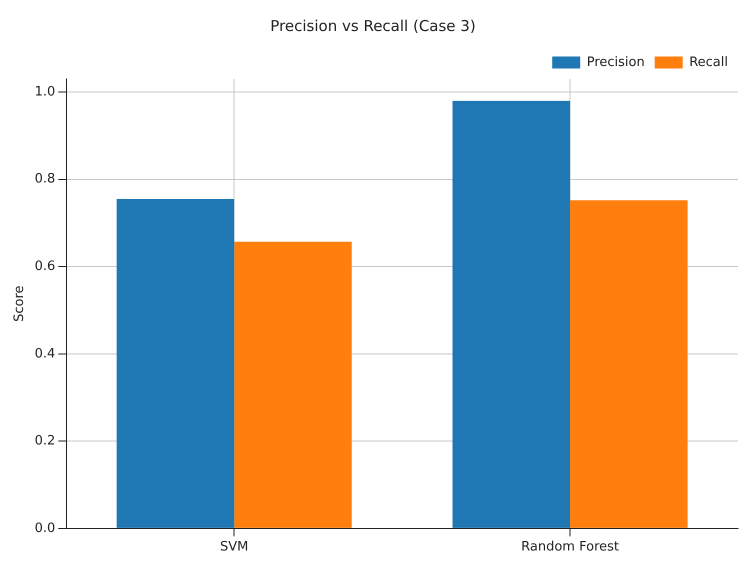  What do you see at coordinates (45, 528) in the screenshot?
I see `y-tick-label: 0.0` at bounding box center [45, 528].